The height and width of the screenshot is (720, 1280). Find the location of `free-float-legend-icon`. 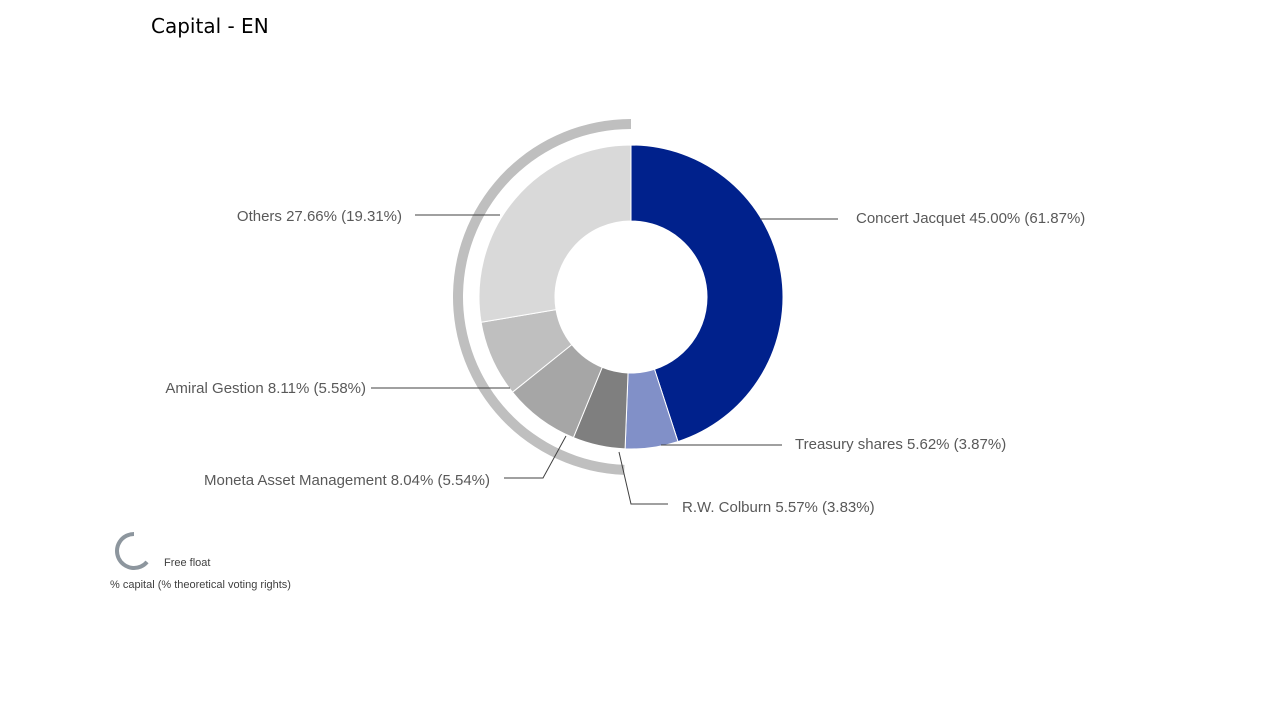

free-float-legend-icon is located at coordinates (132, 551).